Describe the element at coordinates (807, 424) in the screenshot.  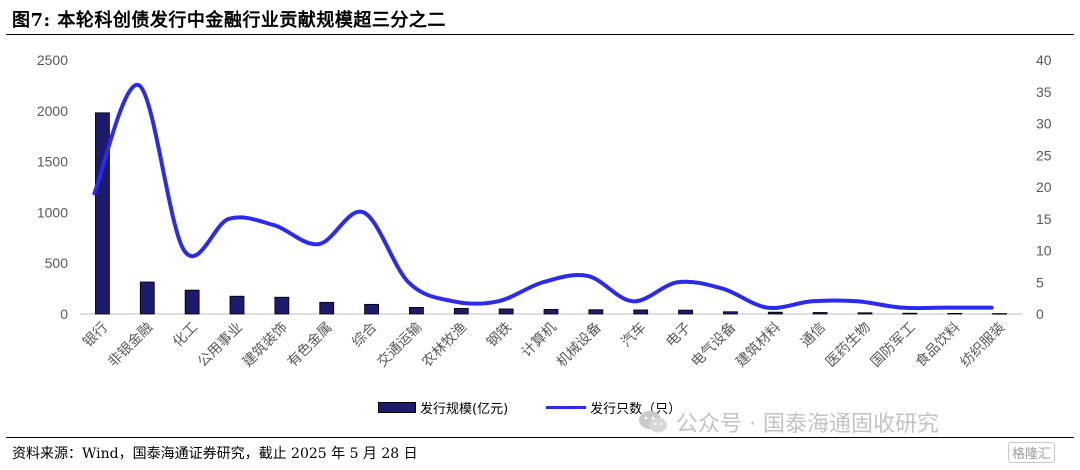
I see `watermark-text: 公众号 · 国泰海通固收研究` at that location.